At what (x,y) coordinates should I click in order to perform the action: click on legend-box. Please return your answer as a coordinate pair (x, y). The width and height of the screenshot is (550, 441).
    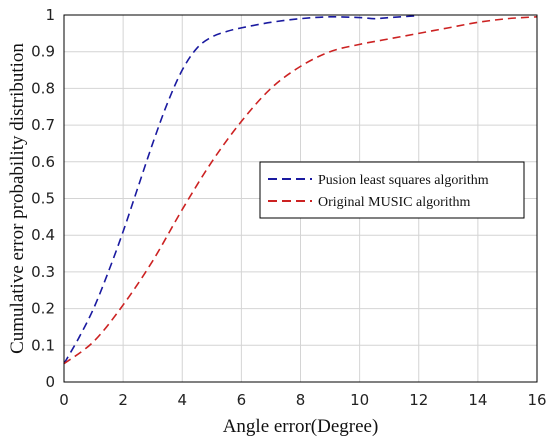
    Looking at the image, I should click on (392, 190).